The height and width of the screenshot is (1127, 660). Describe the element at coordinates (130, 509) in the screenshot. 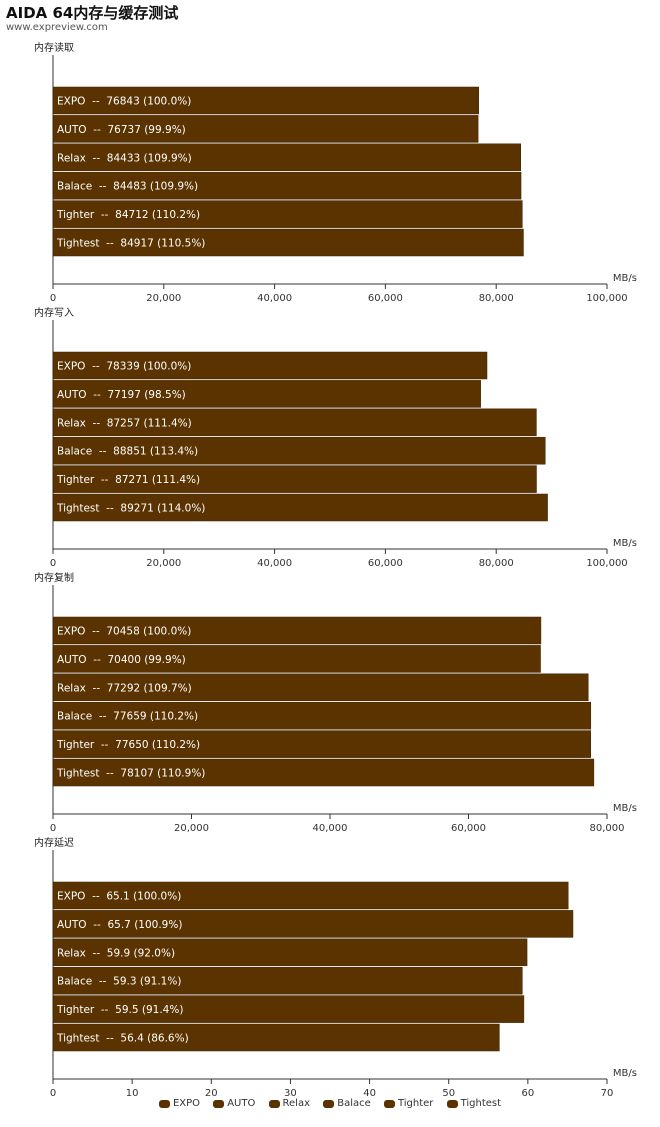

I see `bar-label: Tightest -- 89271 (114.0%)` at that location.